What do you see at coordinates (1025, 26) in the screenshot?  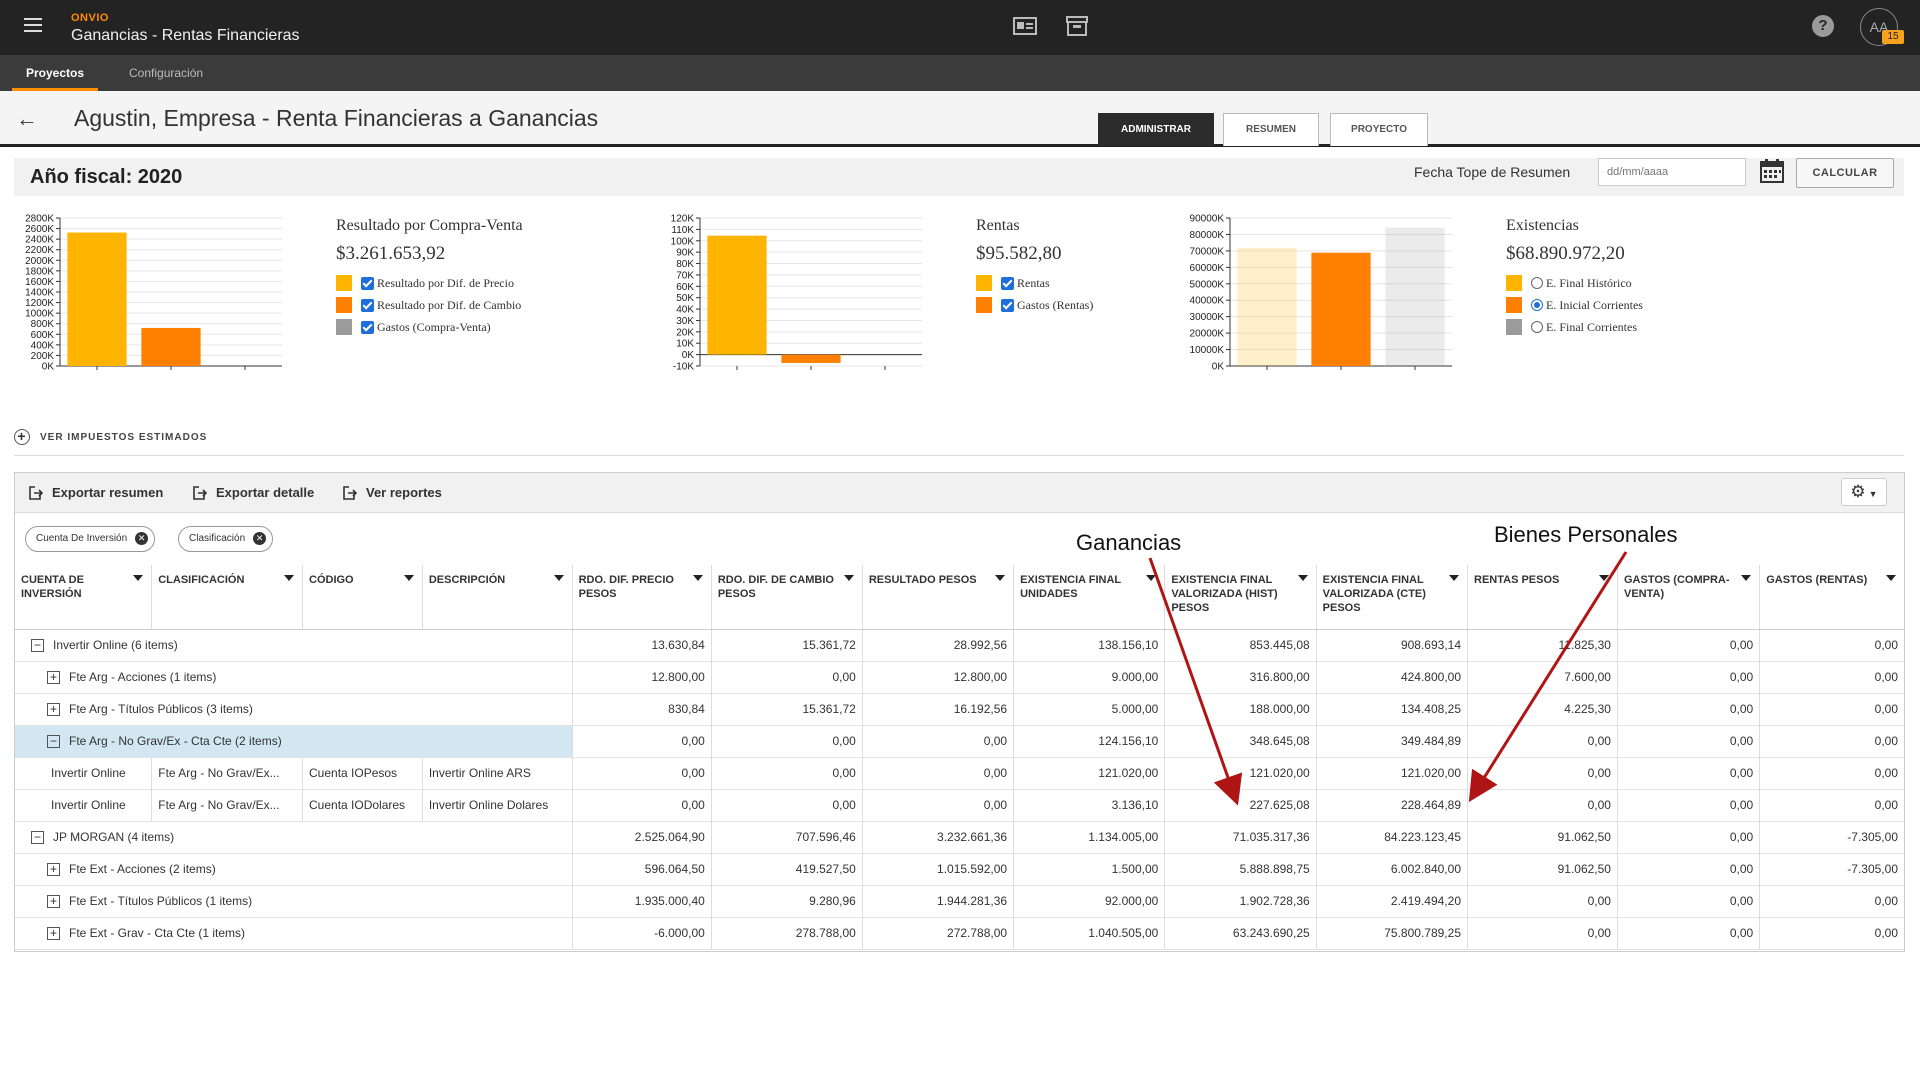 I see `id-card-icon` at bounding box center [1025, 26].